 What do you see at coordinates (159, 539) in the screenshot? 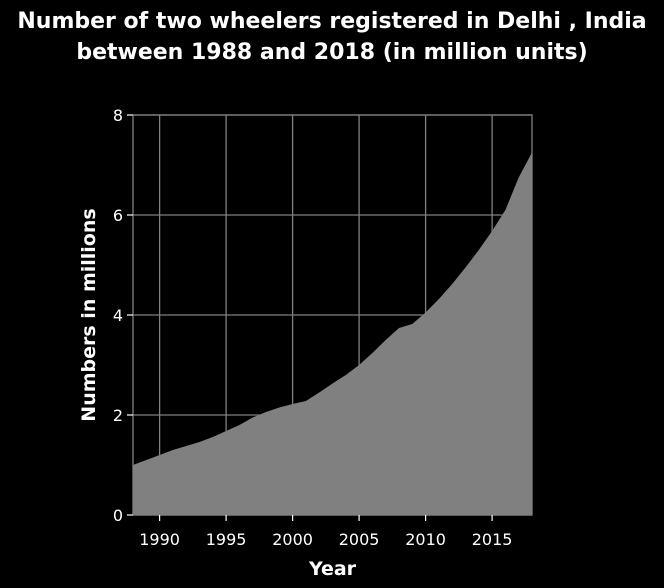
I see `x-tick-label: 1990` at bounding box center [159, 539].